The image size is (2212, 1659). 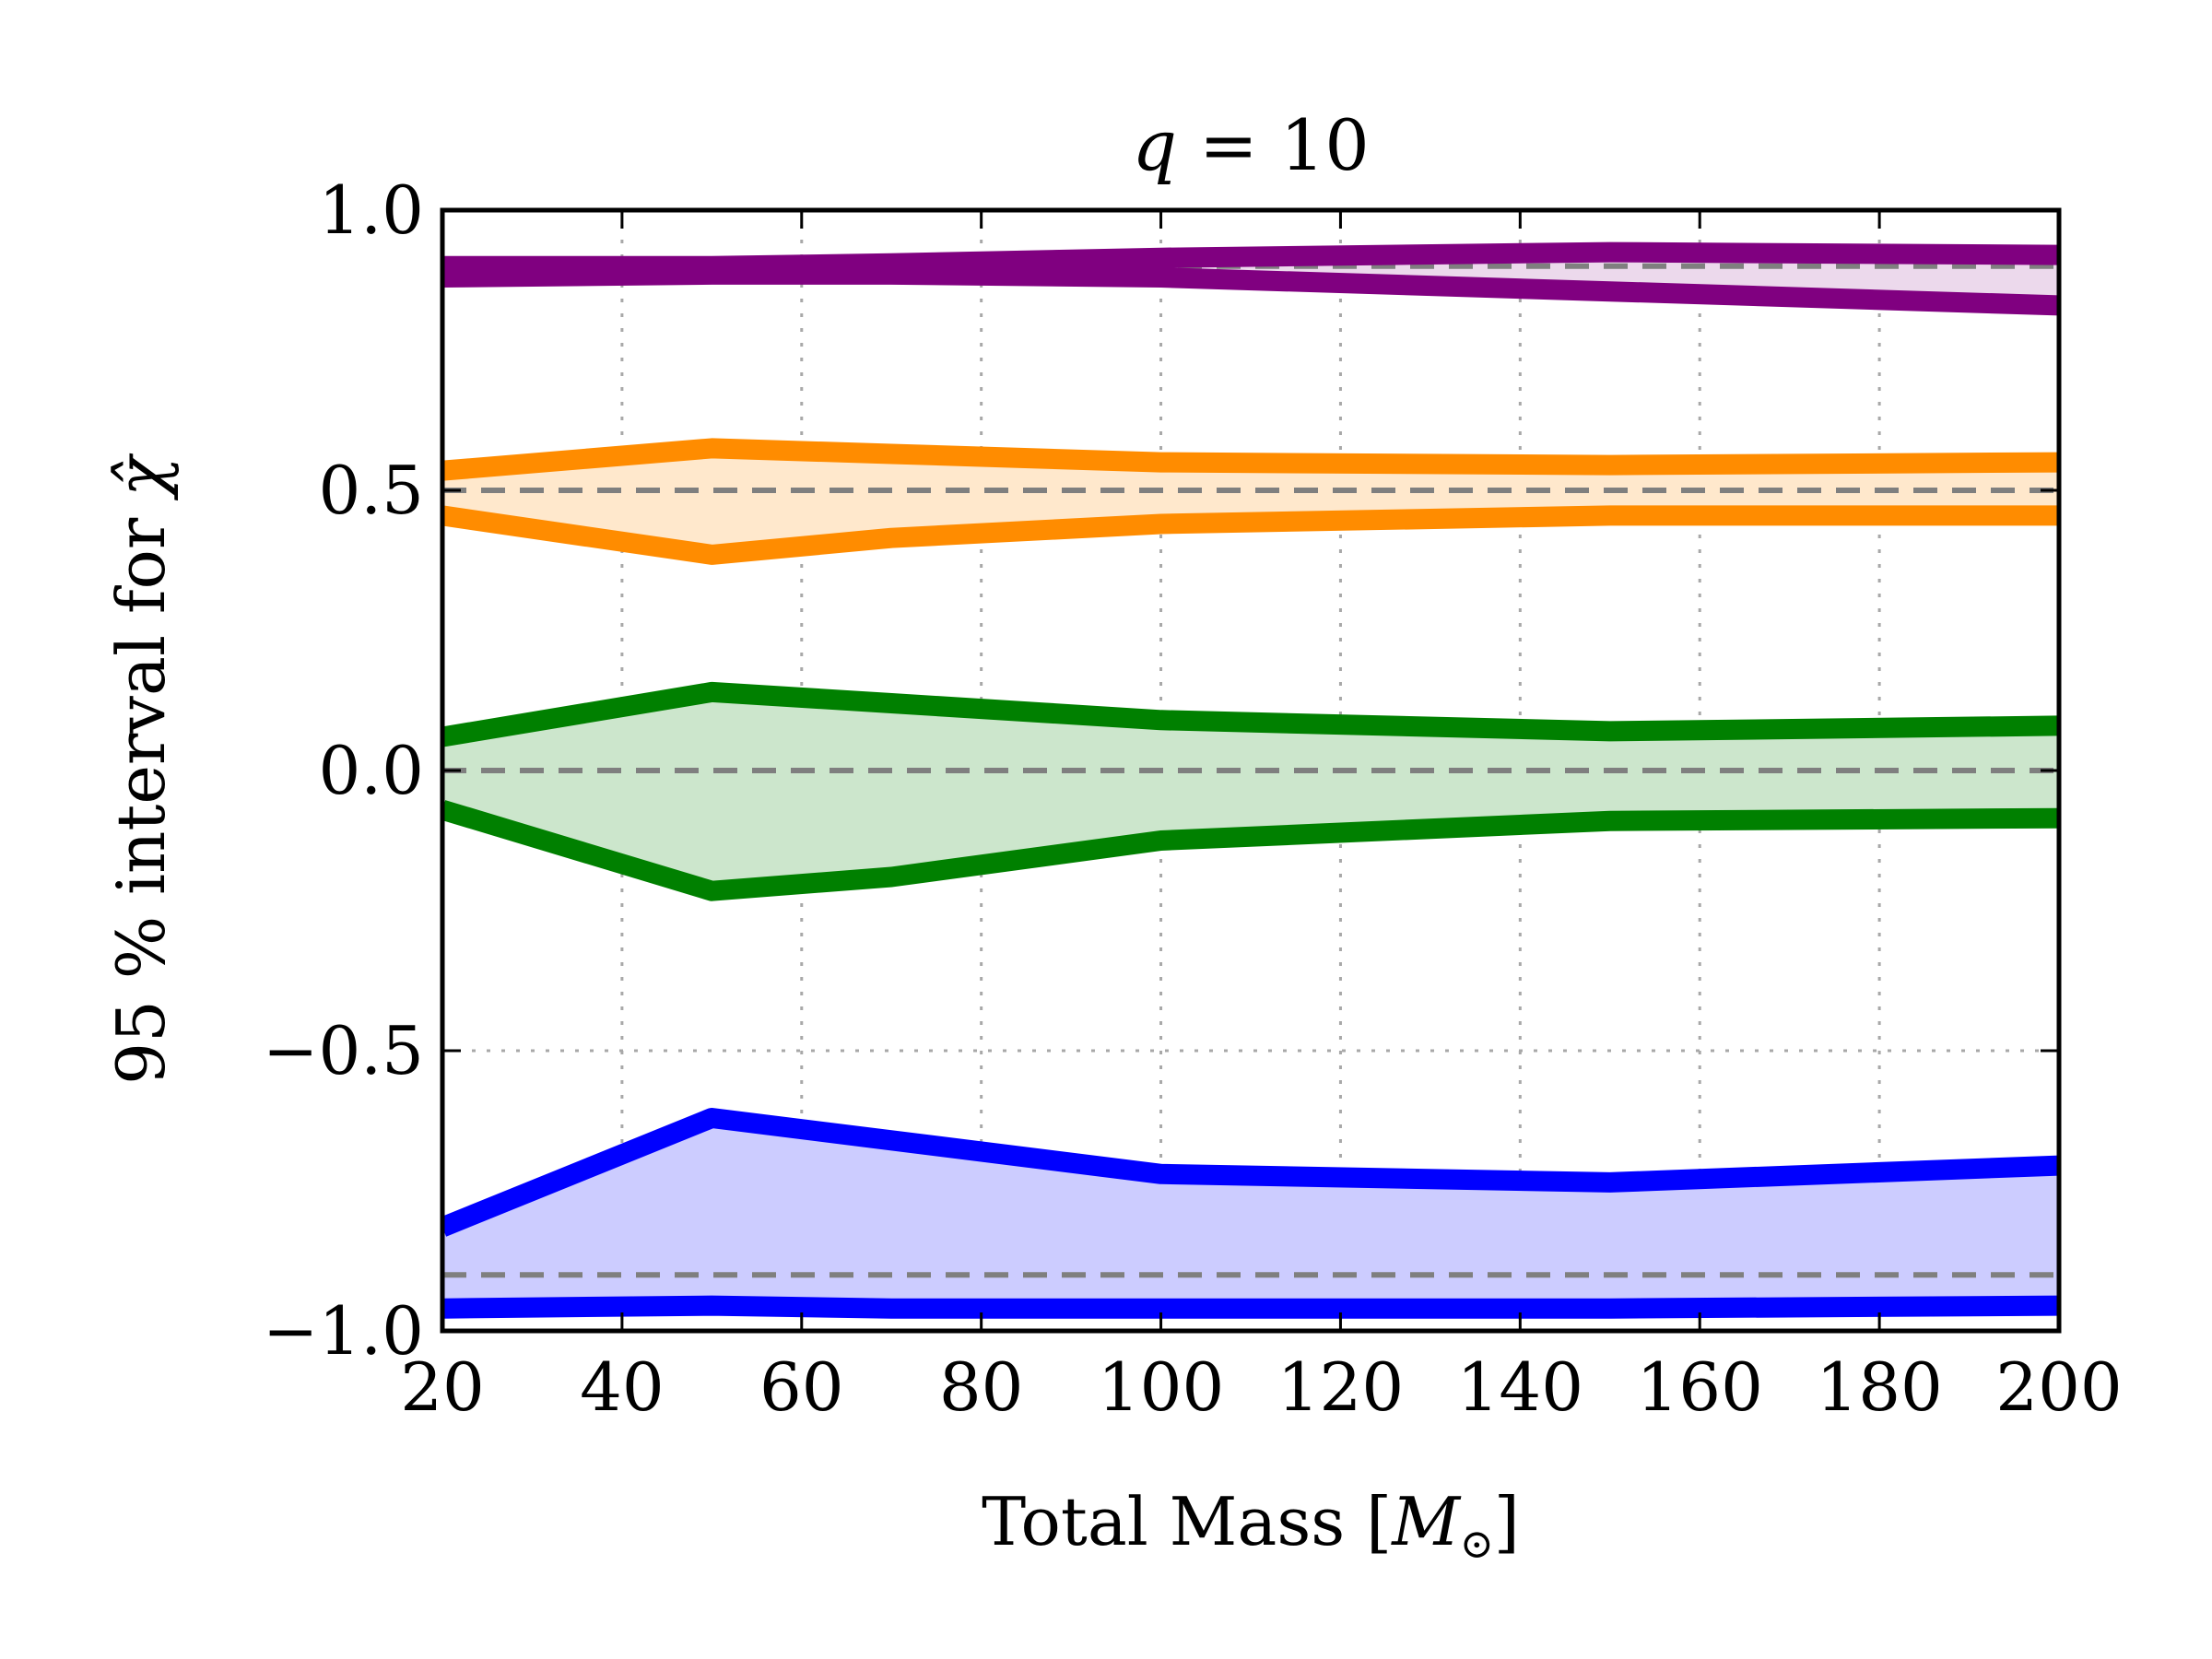 What do you see at coordinates (371, 490) in the screenshot?
I see `y-tick-label: 0.5` at bounding box center [371, 490].